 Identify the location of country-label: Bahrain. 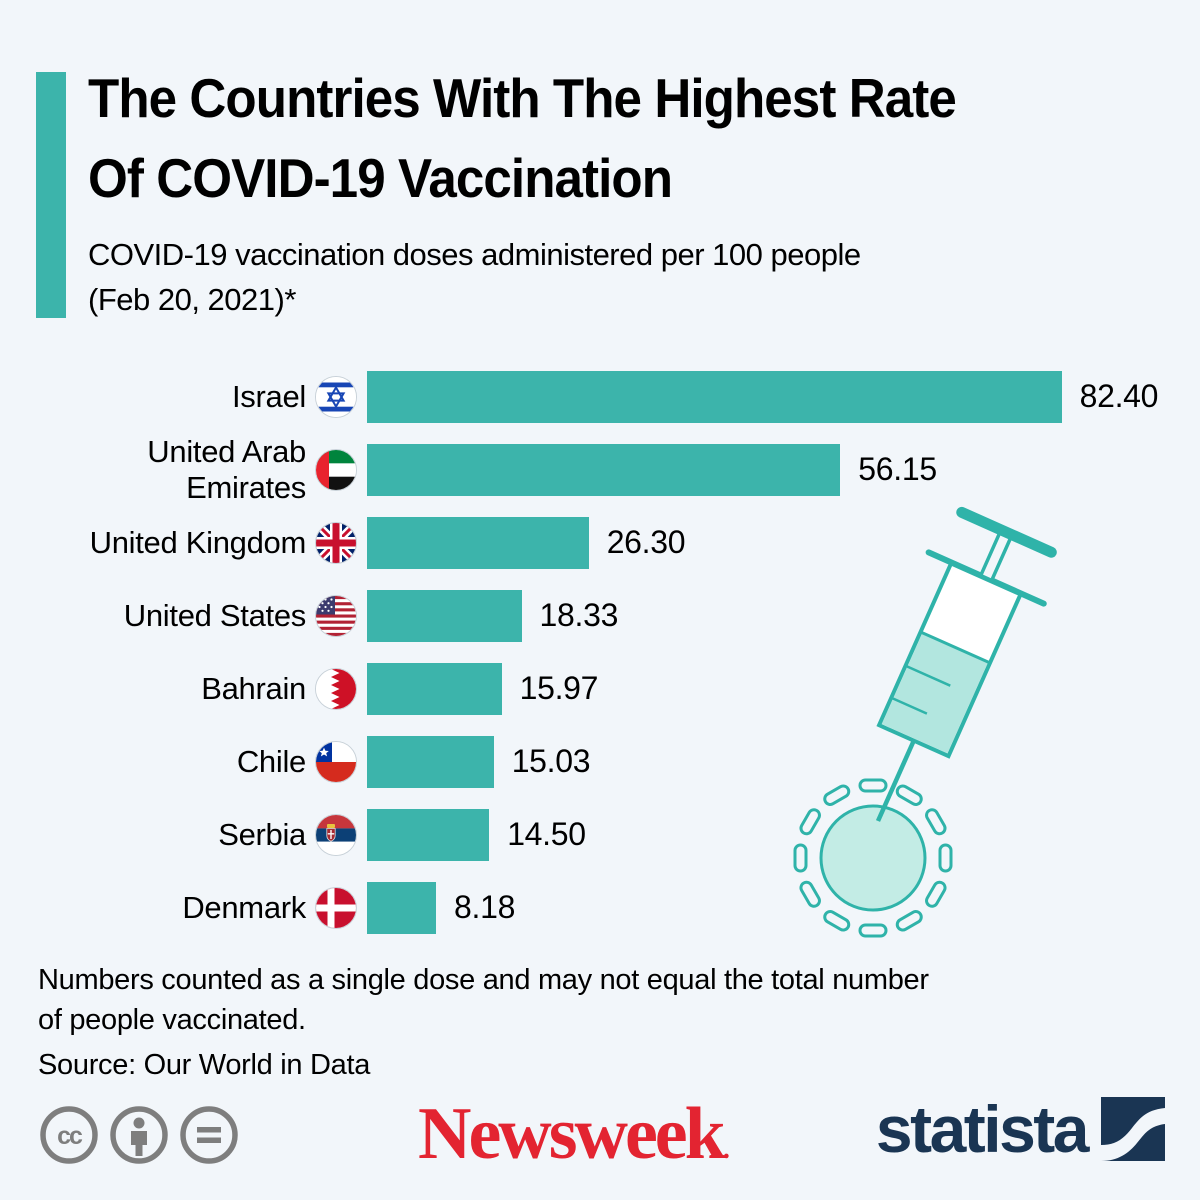
(253, 688).